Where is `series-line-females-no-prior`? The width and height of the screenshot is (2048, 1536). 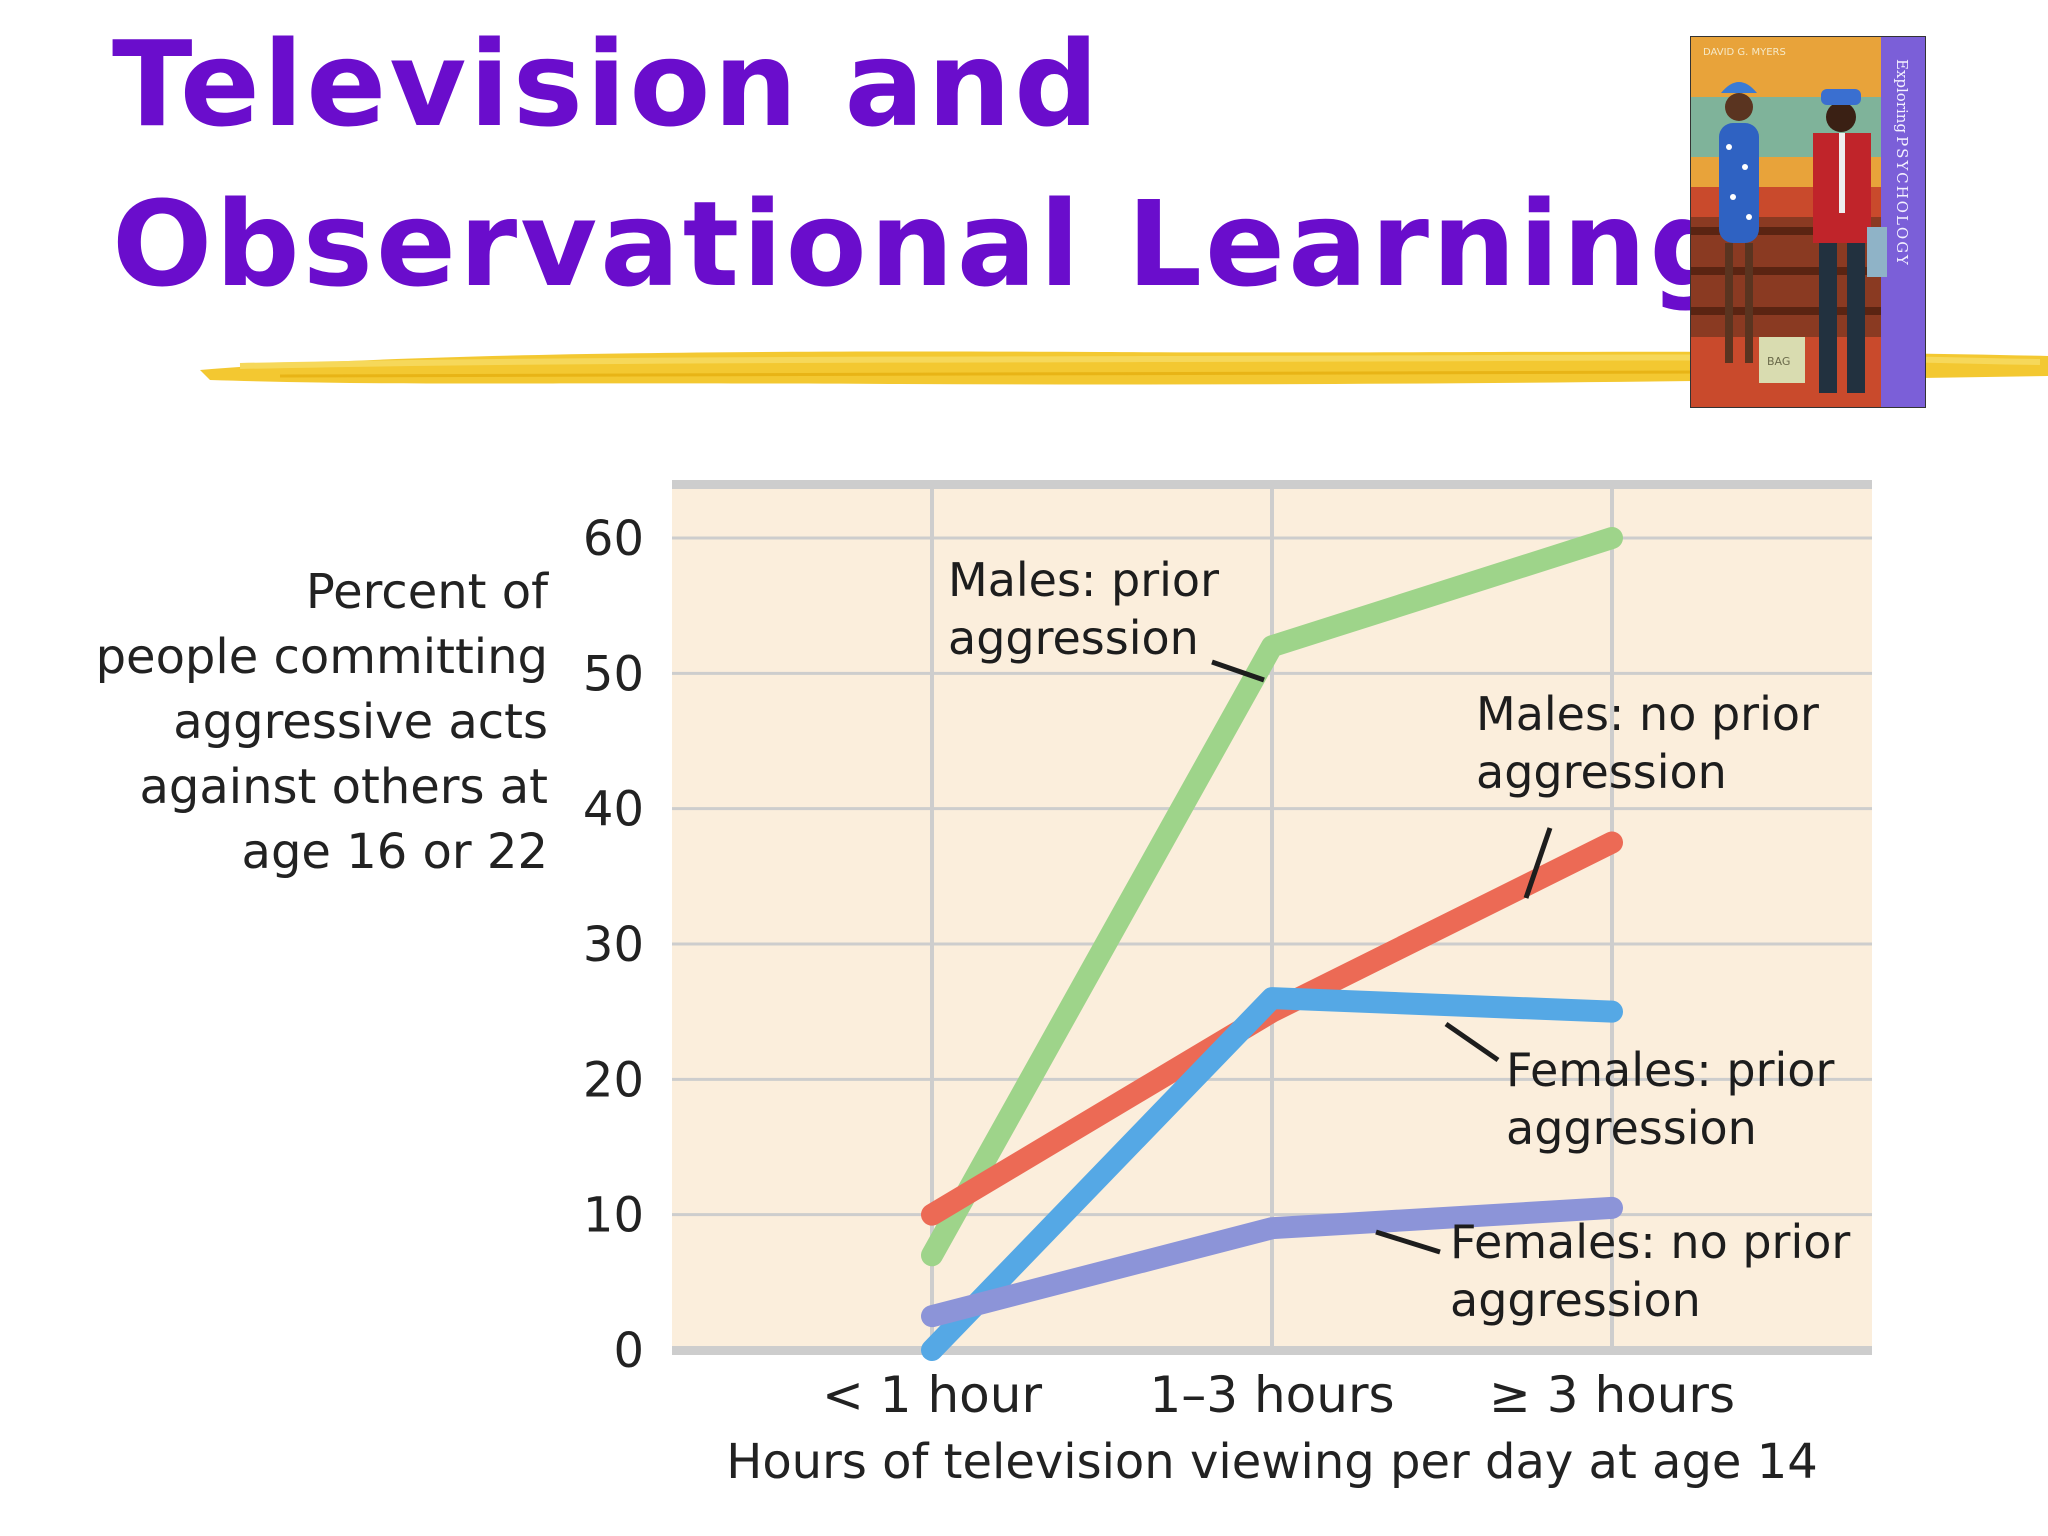 series-line-females-no-prior is located at coordinates (1272, 1262).